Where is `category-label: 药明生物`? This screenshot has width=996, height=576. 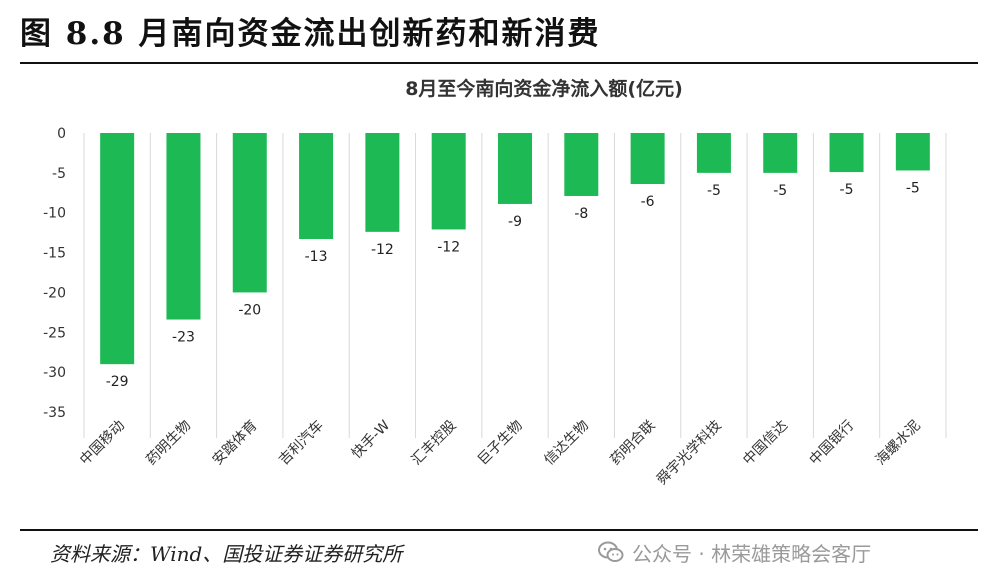
category-label: 药明生物 is located at coordinates (168, 443).